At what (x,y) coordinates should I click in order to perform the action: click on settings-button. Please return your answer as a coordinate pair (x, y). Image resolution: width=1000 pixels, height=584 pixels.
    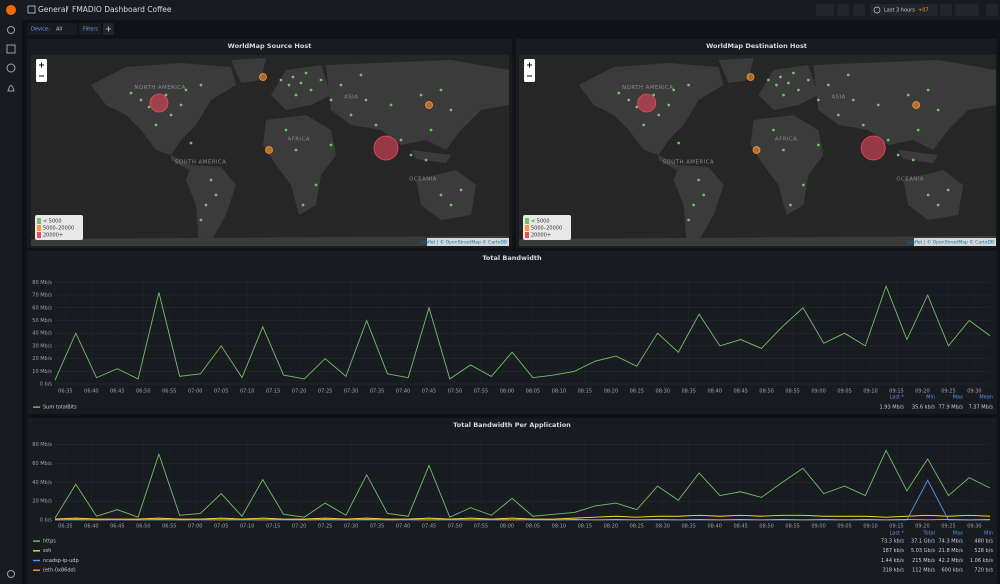
    Looking at the image, I should click on (859, 10).